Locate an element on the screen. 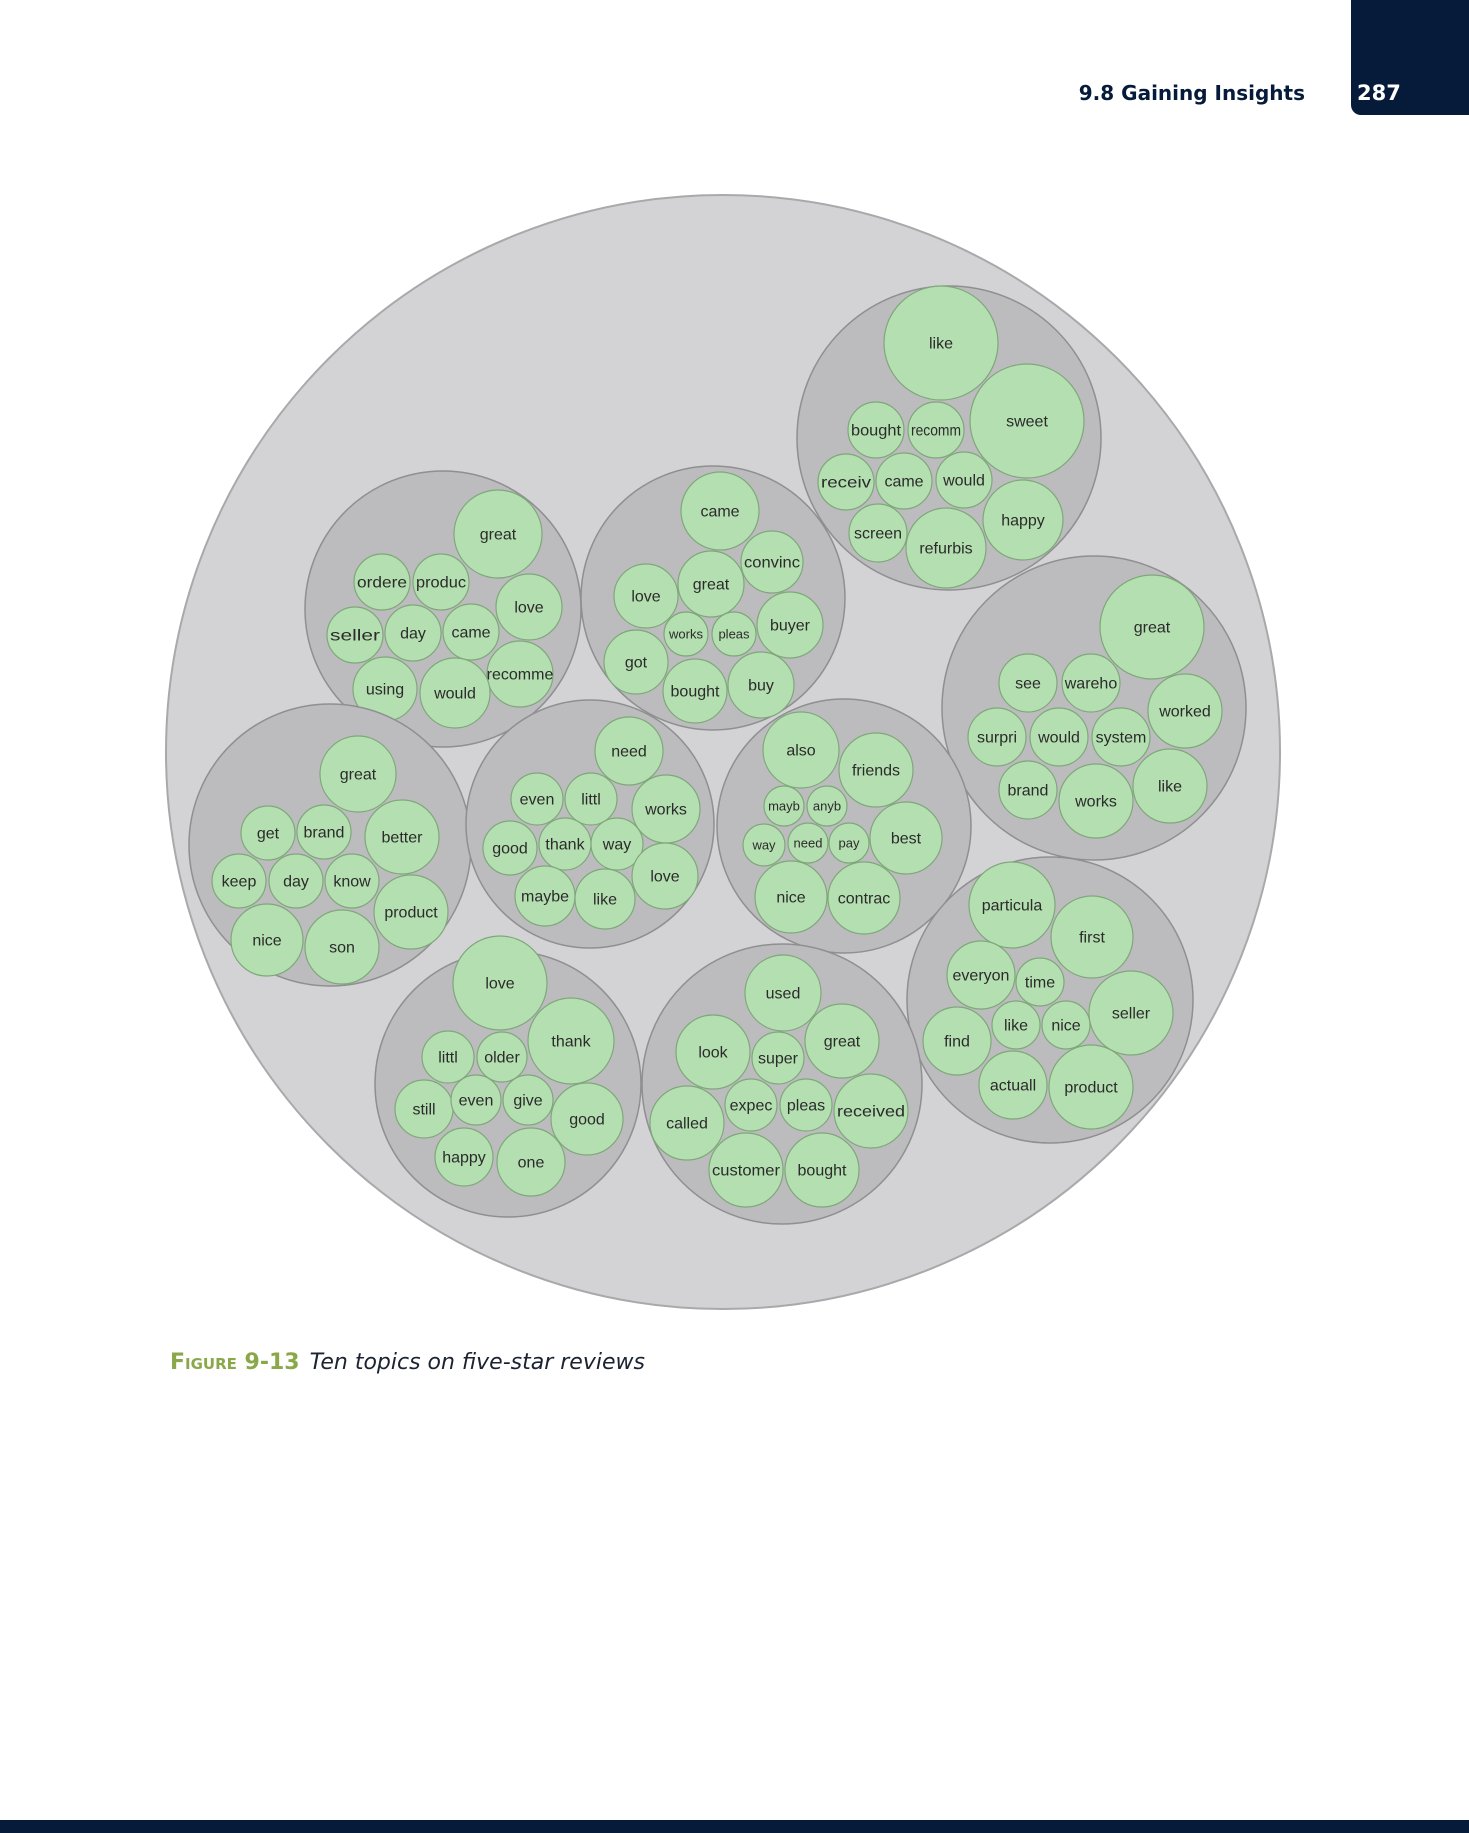 The height and width of the screenshot is (1833, 1469). word-label: great is located at coordinates (1152, 628).